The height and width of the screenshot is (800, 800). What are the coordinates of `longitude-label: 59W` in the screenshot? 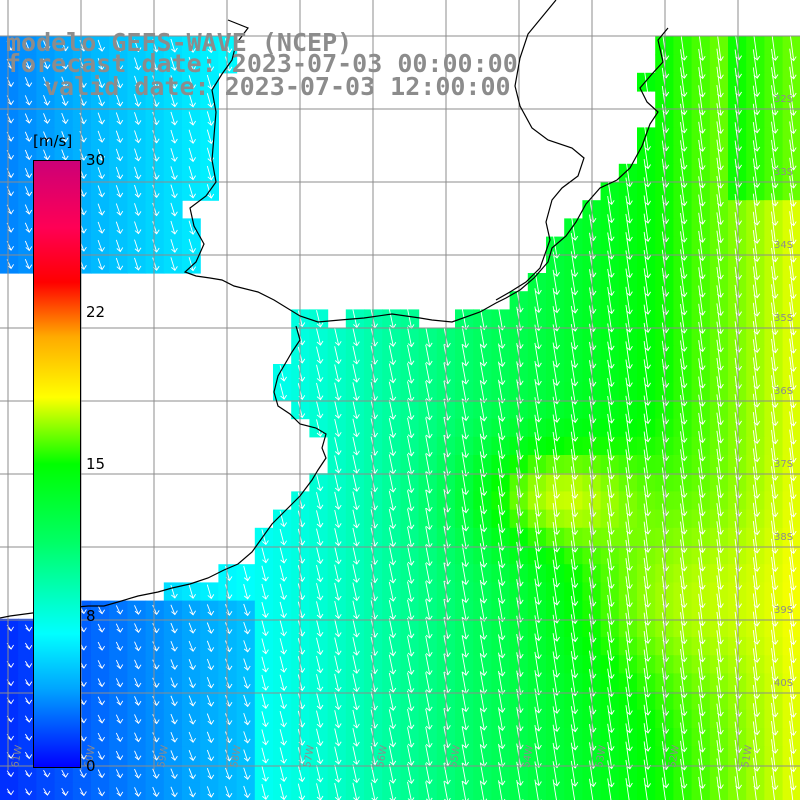 It's located at (163, 756).